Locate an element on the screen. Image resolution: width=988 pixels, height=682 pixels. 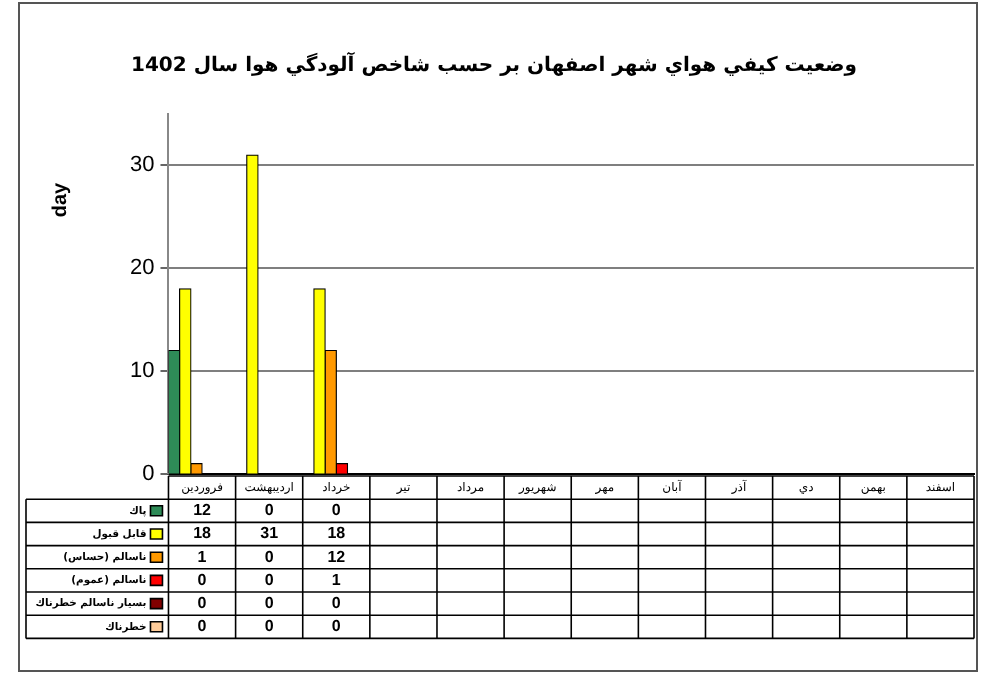
y-tick-label: 10 is located at coordinates (142, 371).